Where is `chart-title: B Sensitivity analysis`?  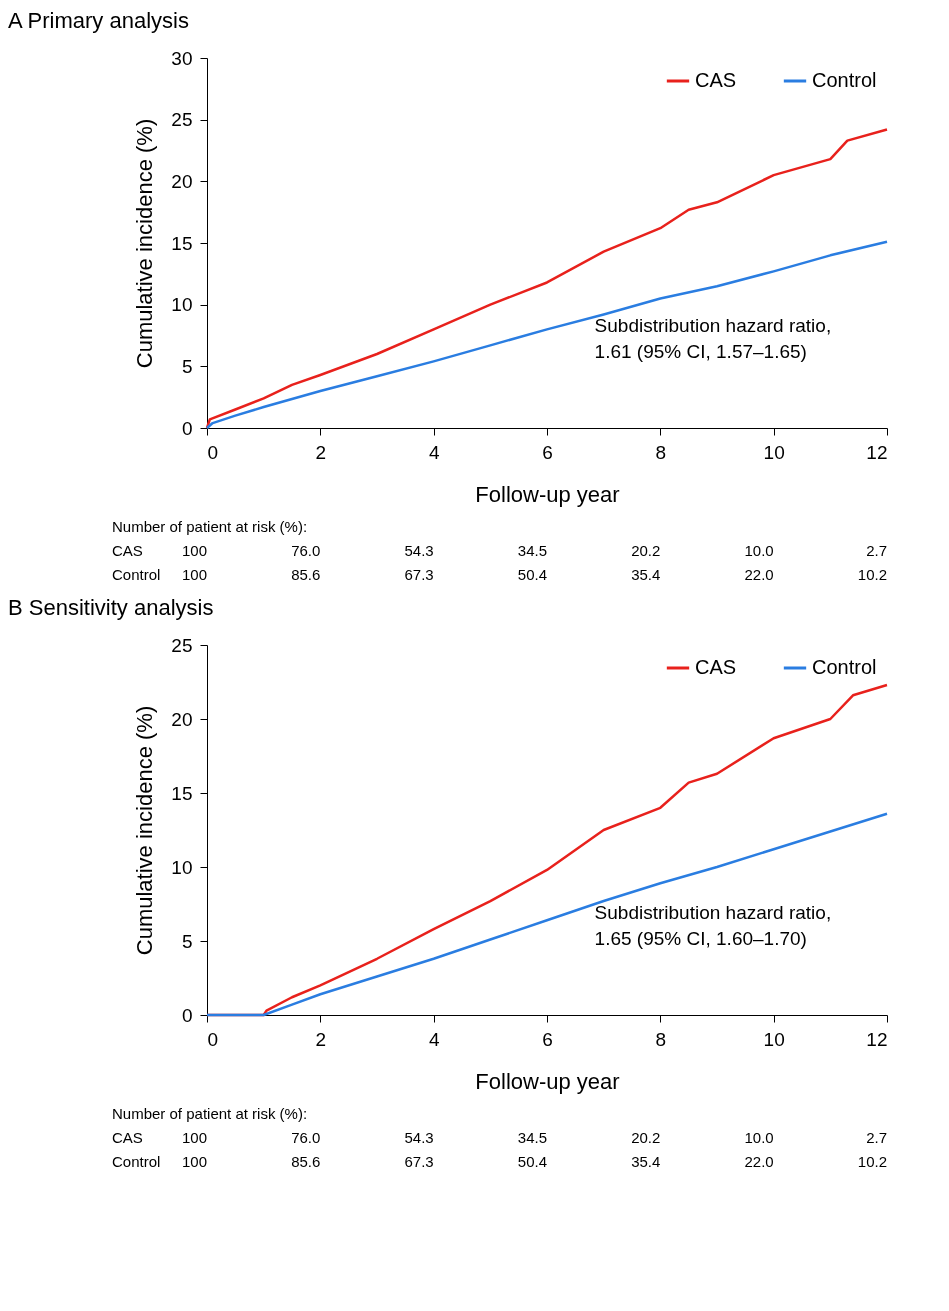
chart-title: B Sensitivity analysis is located at coordinates (111, 607).